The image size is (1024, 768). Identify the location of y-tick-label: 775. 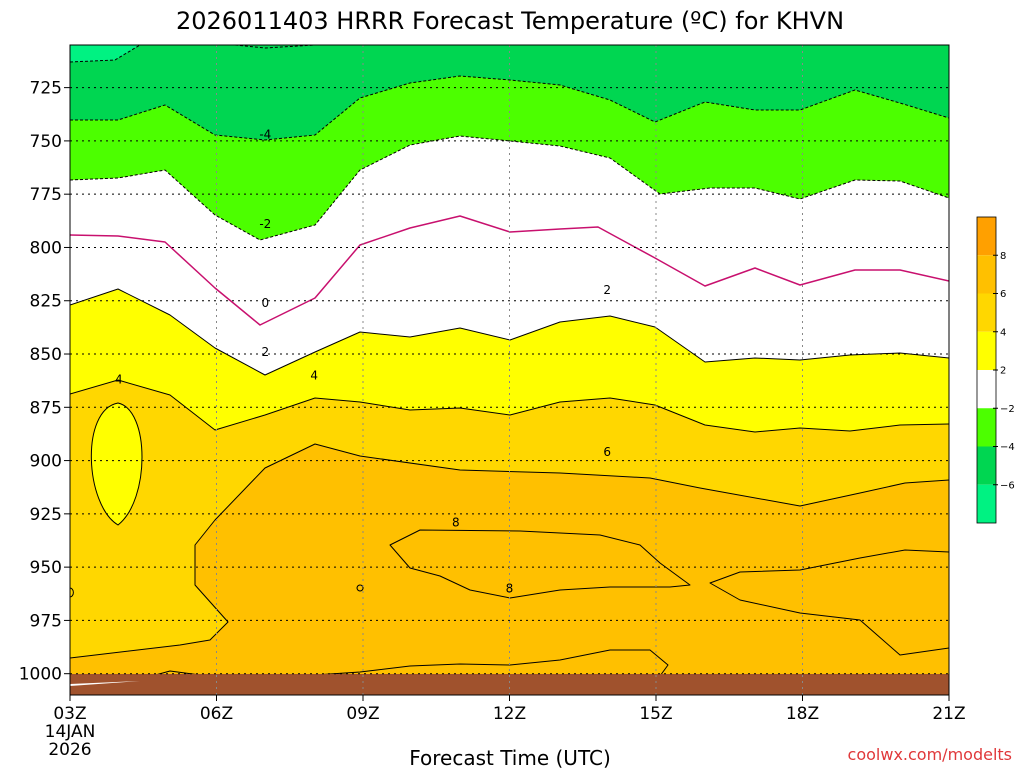
(46, 195).